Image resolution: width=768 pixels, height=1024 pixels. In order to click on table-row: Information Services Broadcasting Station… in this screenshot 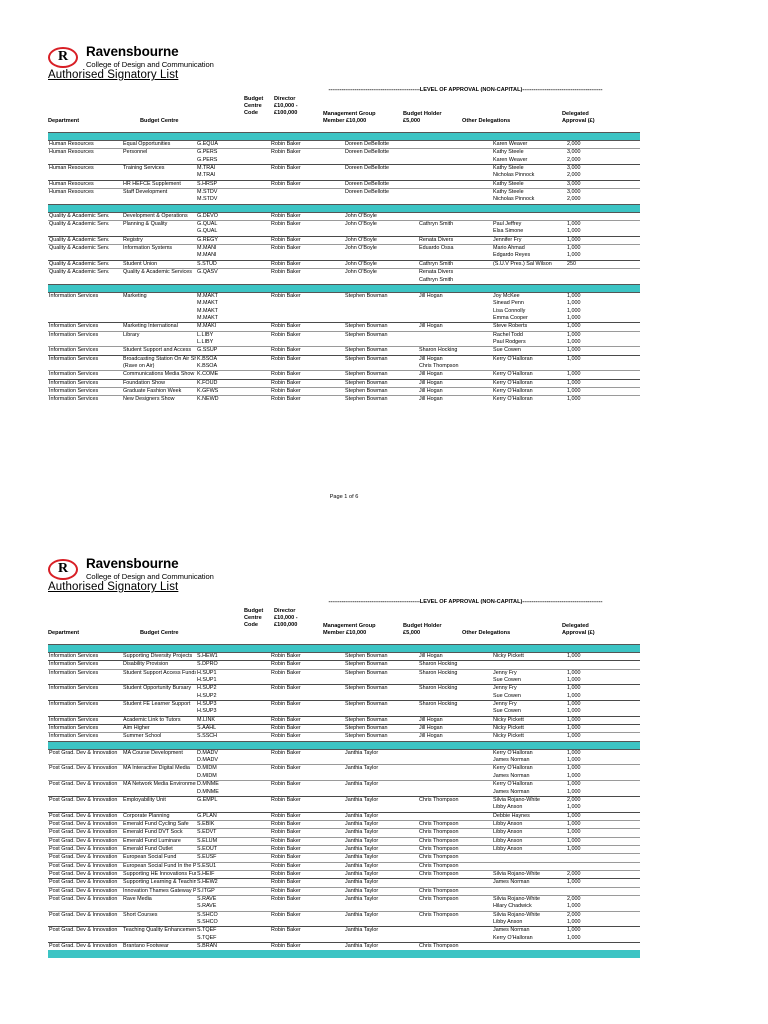, I will do `click(344, 358)`.